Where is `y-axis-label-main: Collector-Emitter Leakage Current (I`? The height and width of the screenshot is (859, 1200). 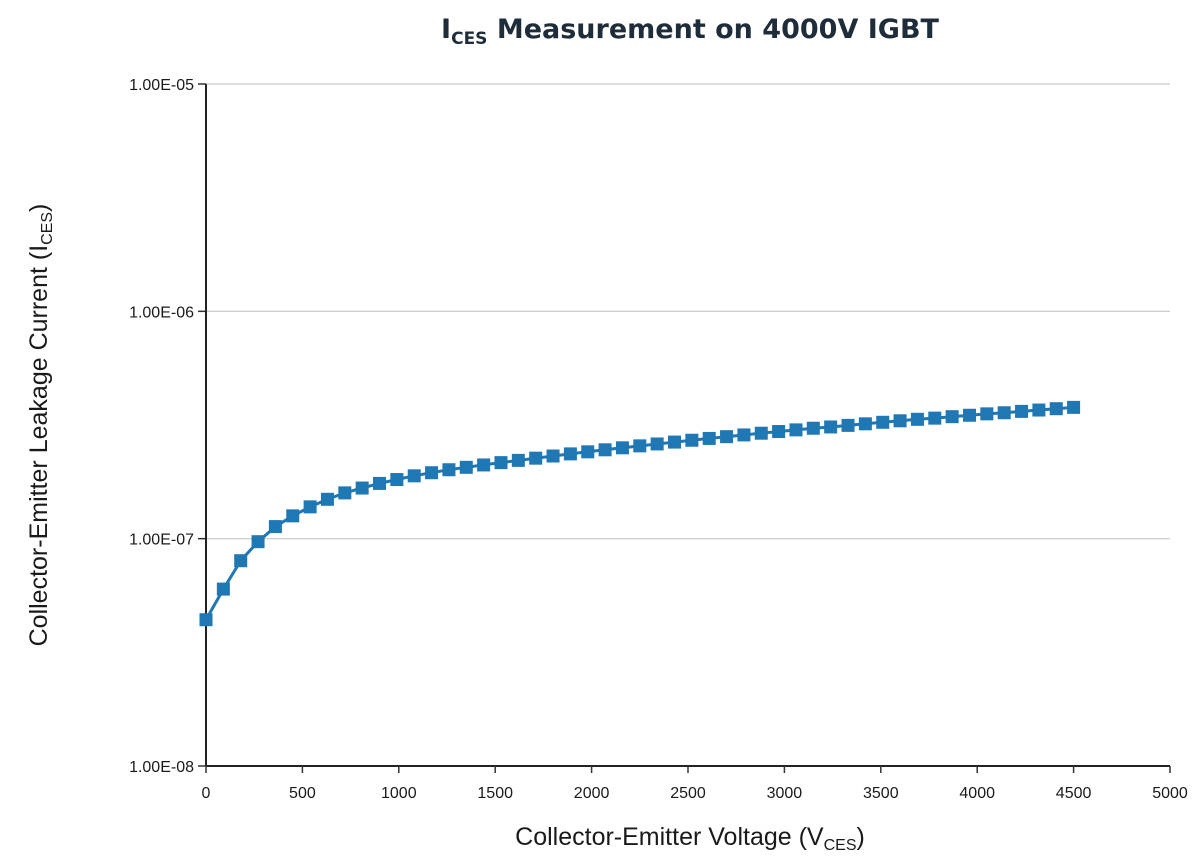 y-axis-label-main: Collector-Emitter Leakage Current (I is located at coordinates (39, 446).